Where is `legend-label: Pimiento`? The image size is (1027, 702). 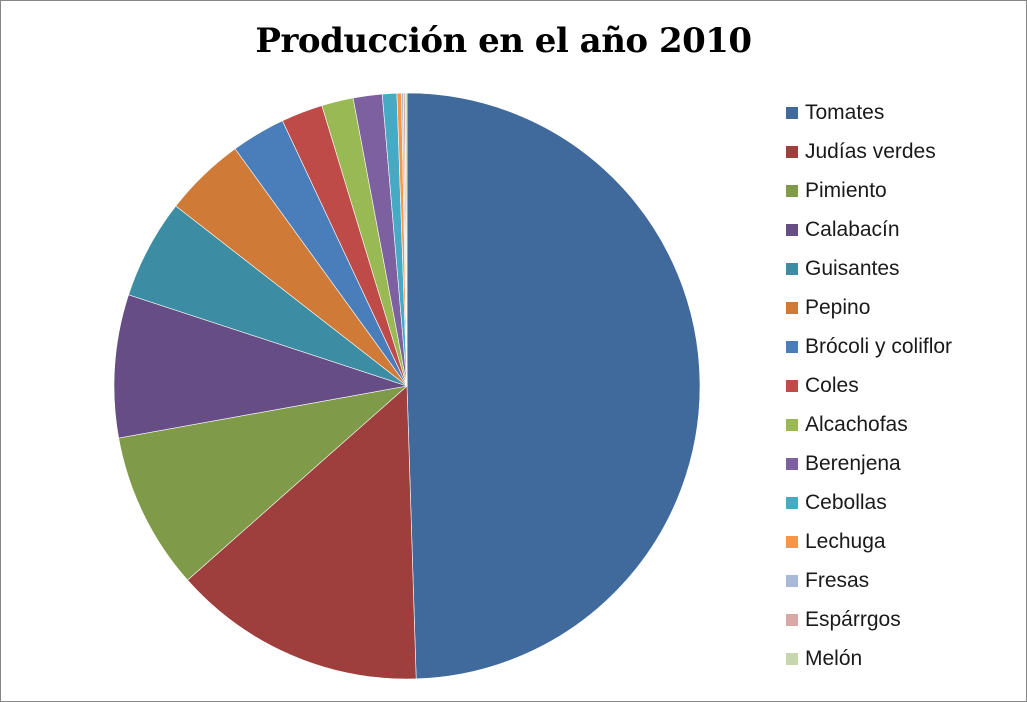 legend-label: Pimiento is located at coordinates (846, 190).